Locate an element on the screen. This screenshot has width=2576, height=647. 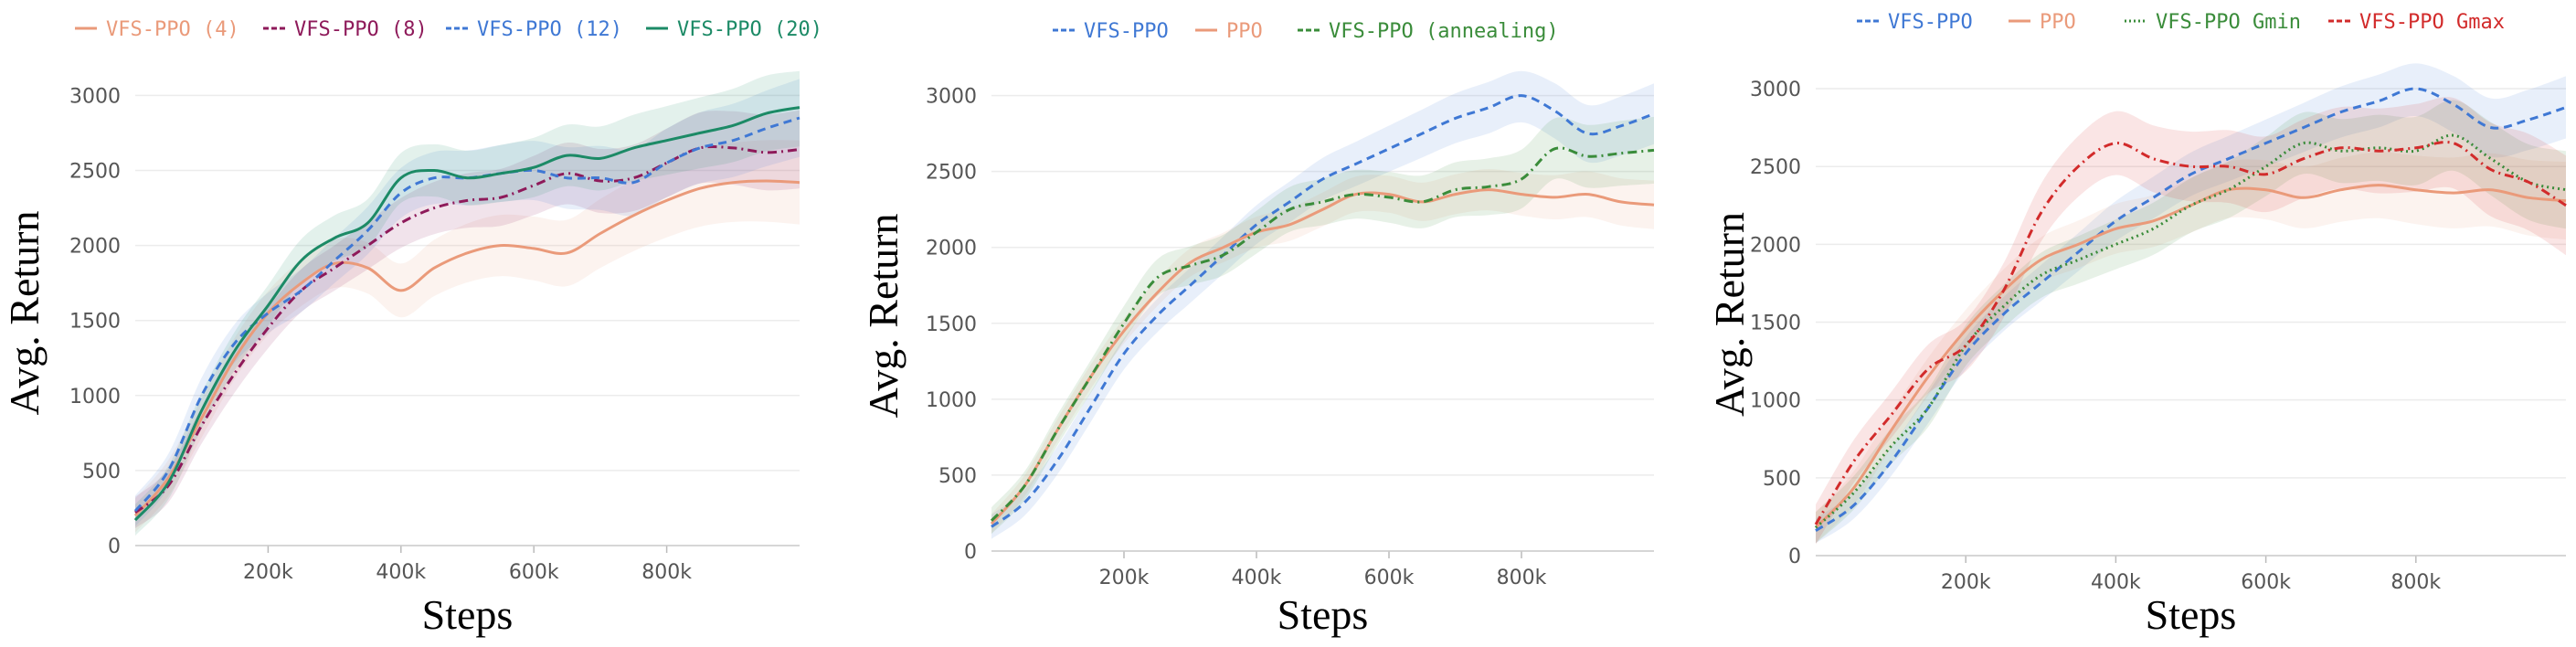
legend-label-vfs-ppo-12: VFS-PPO (12) is located at coordinates (549, 30).